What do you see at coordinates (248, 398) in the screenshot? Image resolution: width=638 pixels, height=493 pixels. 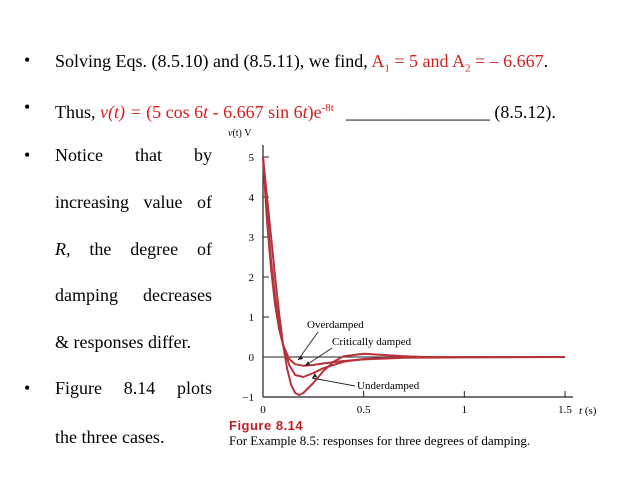 I see `y-tick-label: −1` at bounding box center [248, 398].